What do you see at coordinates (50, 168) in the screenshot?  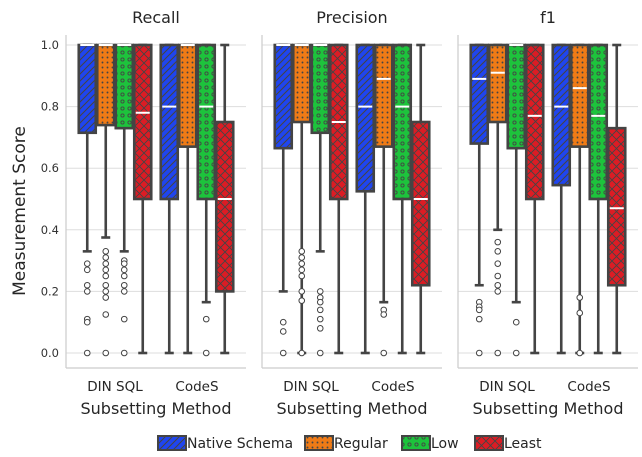 I see `y-tick-label: 0.6` at bounding box center [50, 168].